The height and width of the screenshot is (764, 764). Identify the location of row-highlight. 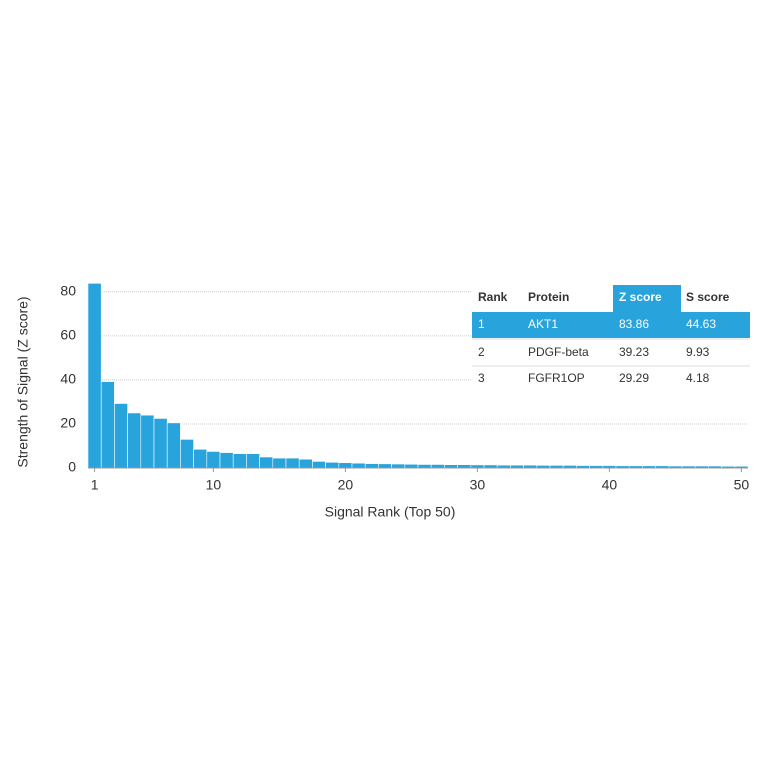
(611, 325).